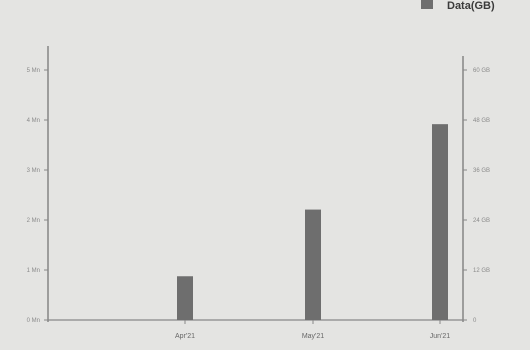 The height and width of the screenshot is (350, 530). Describe the element at coordinates (481, 171) in the screenshot. I see `right-tick-label: 36 GB` at that location.